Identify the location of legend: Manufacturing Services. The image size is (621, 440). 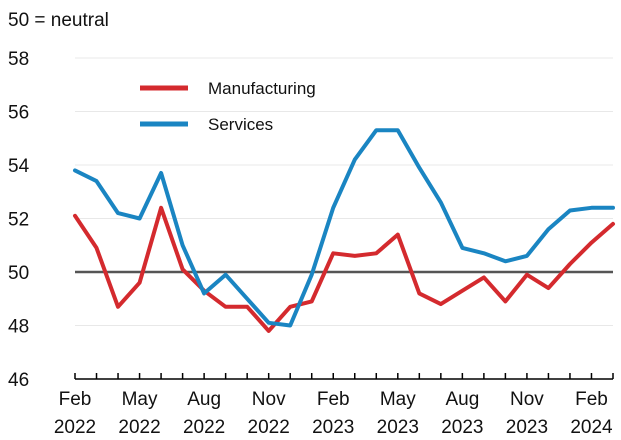
(228, 106).